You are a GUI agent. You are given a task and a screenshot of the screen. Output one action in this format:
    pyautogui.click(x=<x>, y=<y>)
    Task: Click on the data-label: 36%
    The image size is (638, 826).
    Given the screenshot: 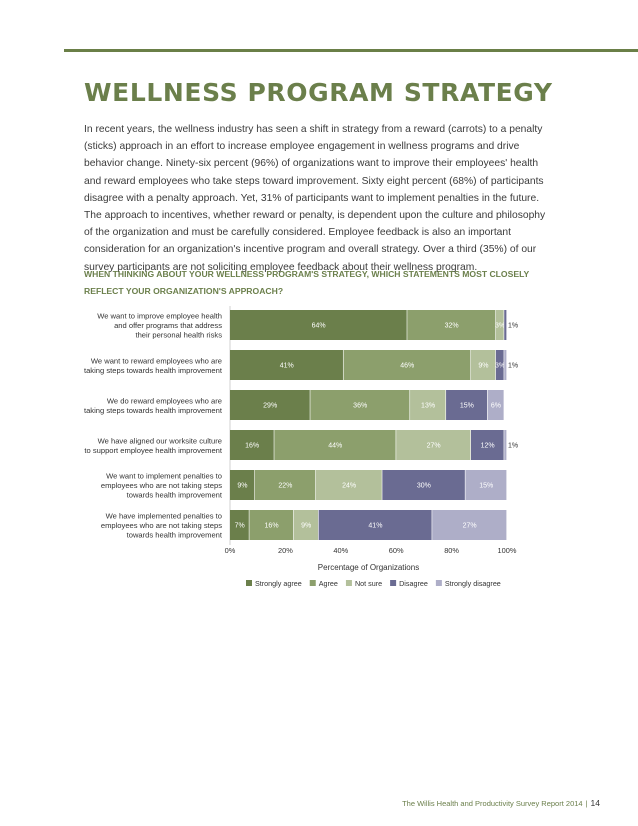 What is the action you would take?
    pyautogui.click(x=360, y=406)
    